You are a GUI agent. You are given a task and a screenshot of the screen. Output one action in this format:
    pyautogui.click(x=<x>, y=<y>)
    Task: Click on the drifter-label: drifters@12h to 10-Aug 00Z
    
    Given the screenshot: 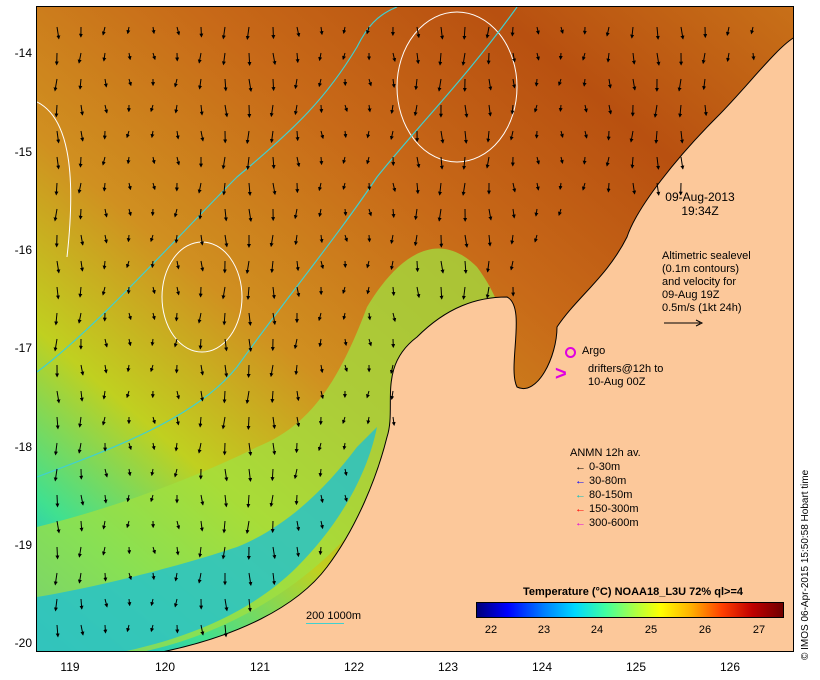 What is the action you would take?
    pyautogui.click(x=625, y=376)
    